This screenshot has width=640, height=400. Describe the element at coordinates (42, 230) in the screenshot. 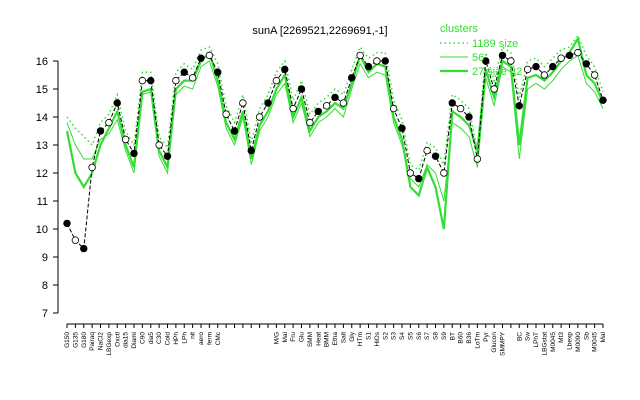

I see `y-tick-label: 10` at that location.